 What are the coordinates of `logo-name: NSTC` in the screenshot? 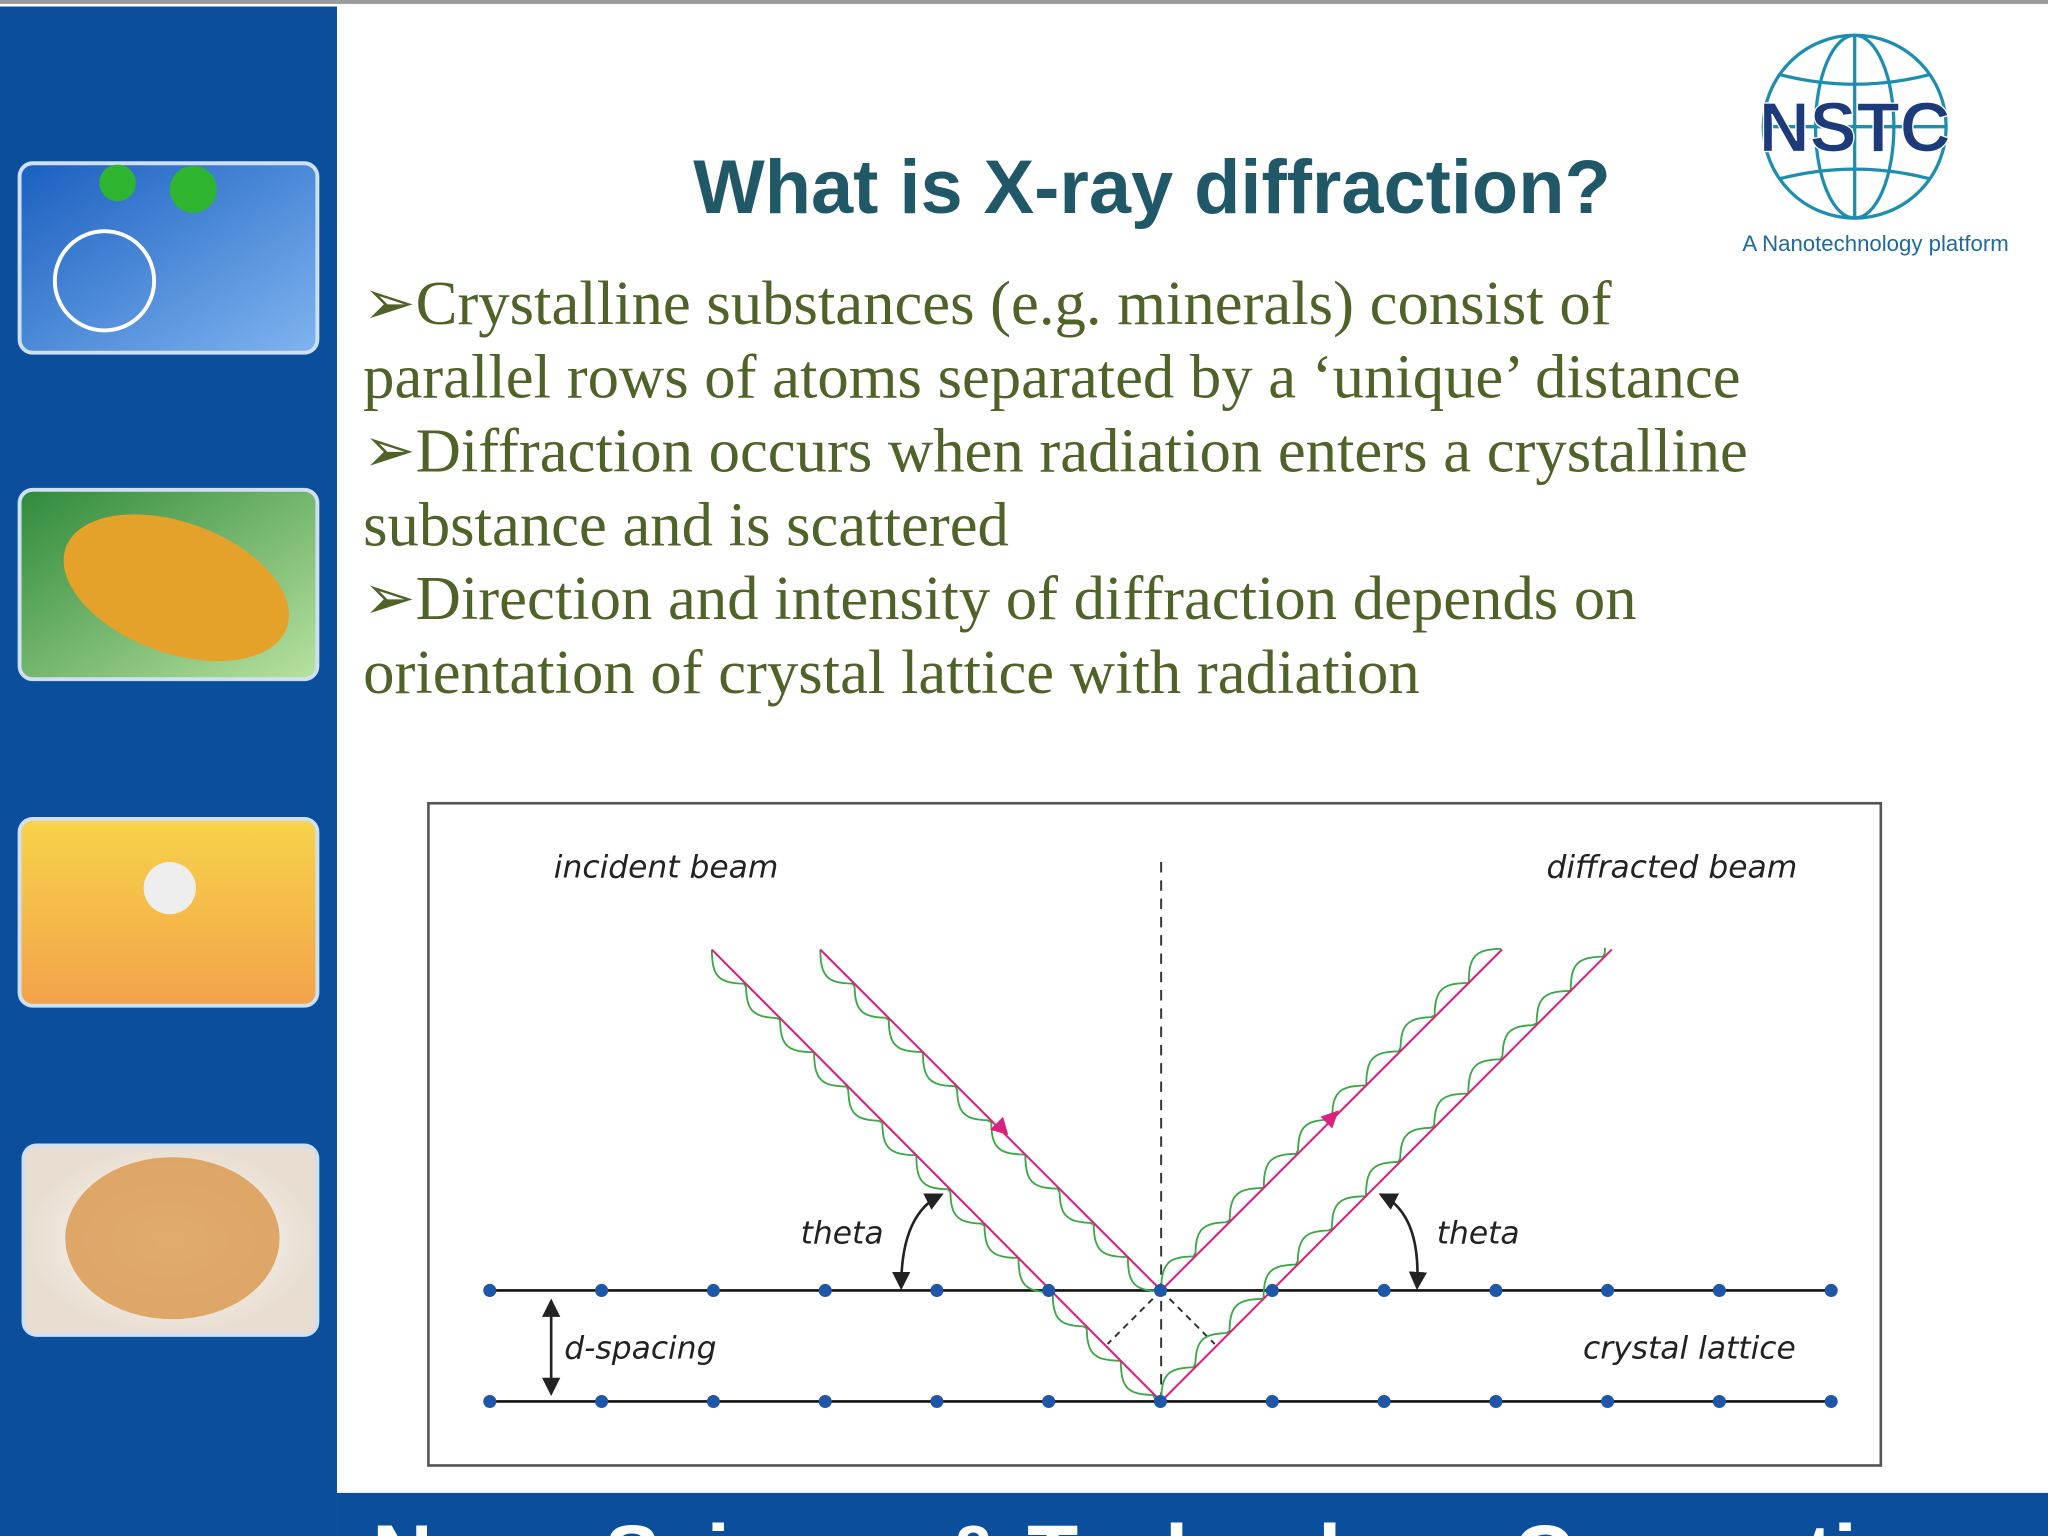 It's located at (1855, 127).